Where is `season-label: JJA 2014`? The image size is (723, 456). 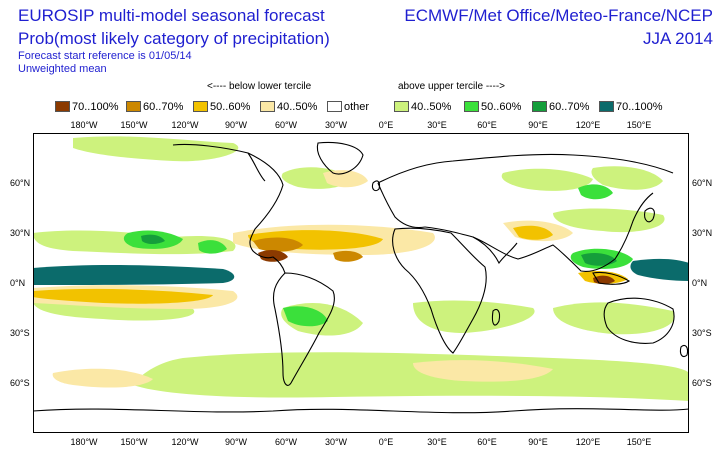 season-label: JJA 2014 is located at coordinates (678, 38).